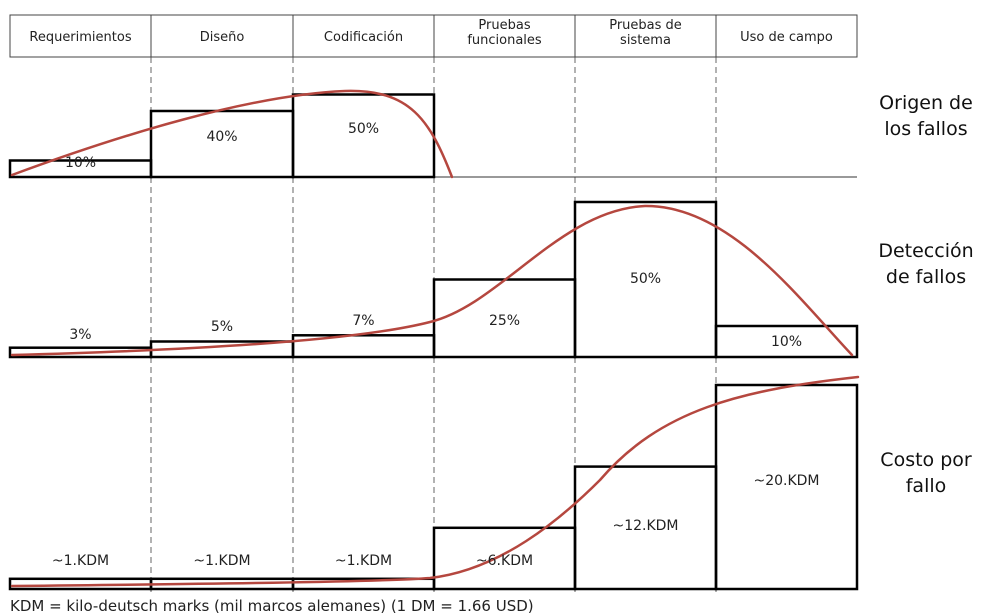  Describe the element at coordinates (926, 460) in the screenshot. I see `row-title: Costo por` at that location.